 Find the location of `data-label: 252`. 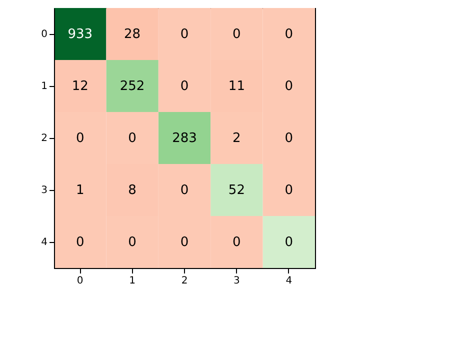

data-label: 252 is located at coordinates (132, 86).